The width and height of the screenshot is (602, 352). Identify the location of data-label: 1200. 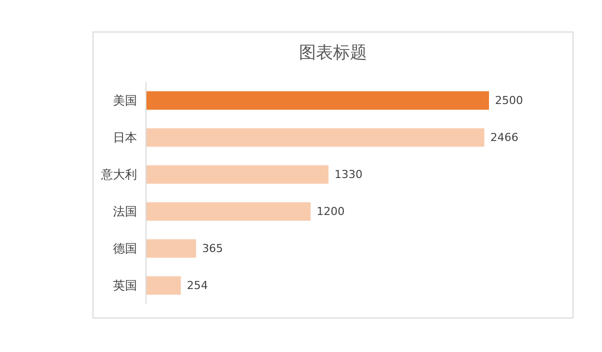
(330, 211).